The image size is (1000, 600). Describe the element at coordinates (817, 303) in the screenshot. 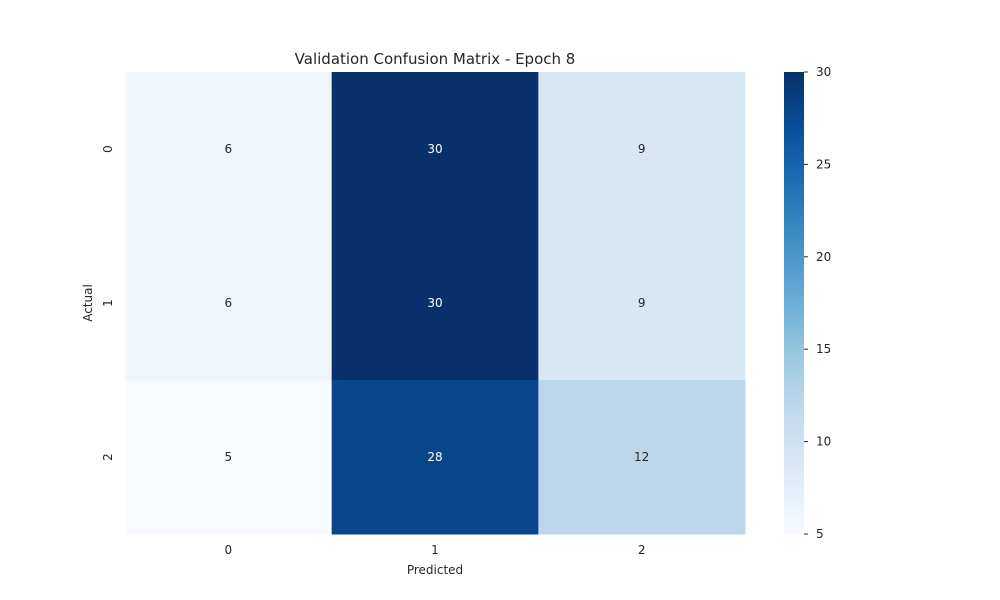

I see `colorbar-ticks: 5 10 15 20 25 30` at that location.